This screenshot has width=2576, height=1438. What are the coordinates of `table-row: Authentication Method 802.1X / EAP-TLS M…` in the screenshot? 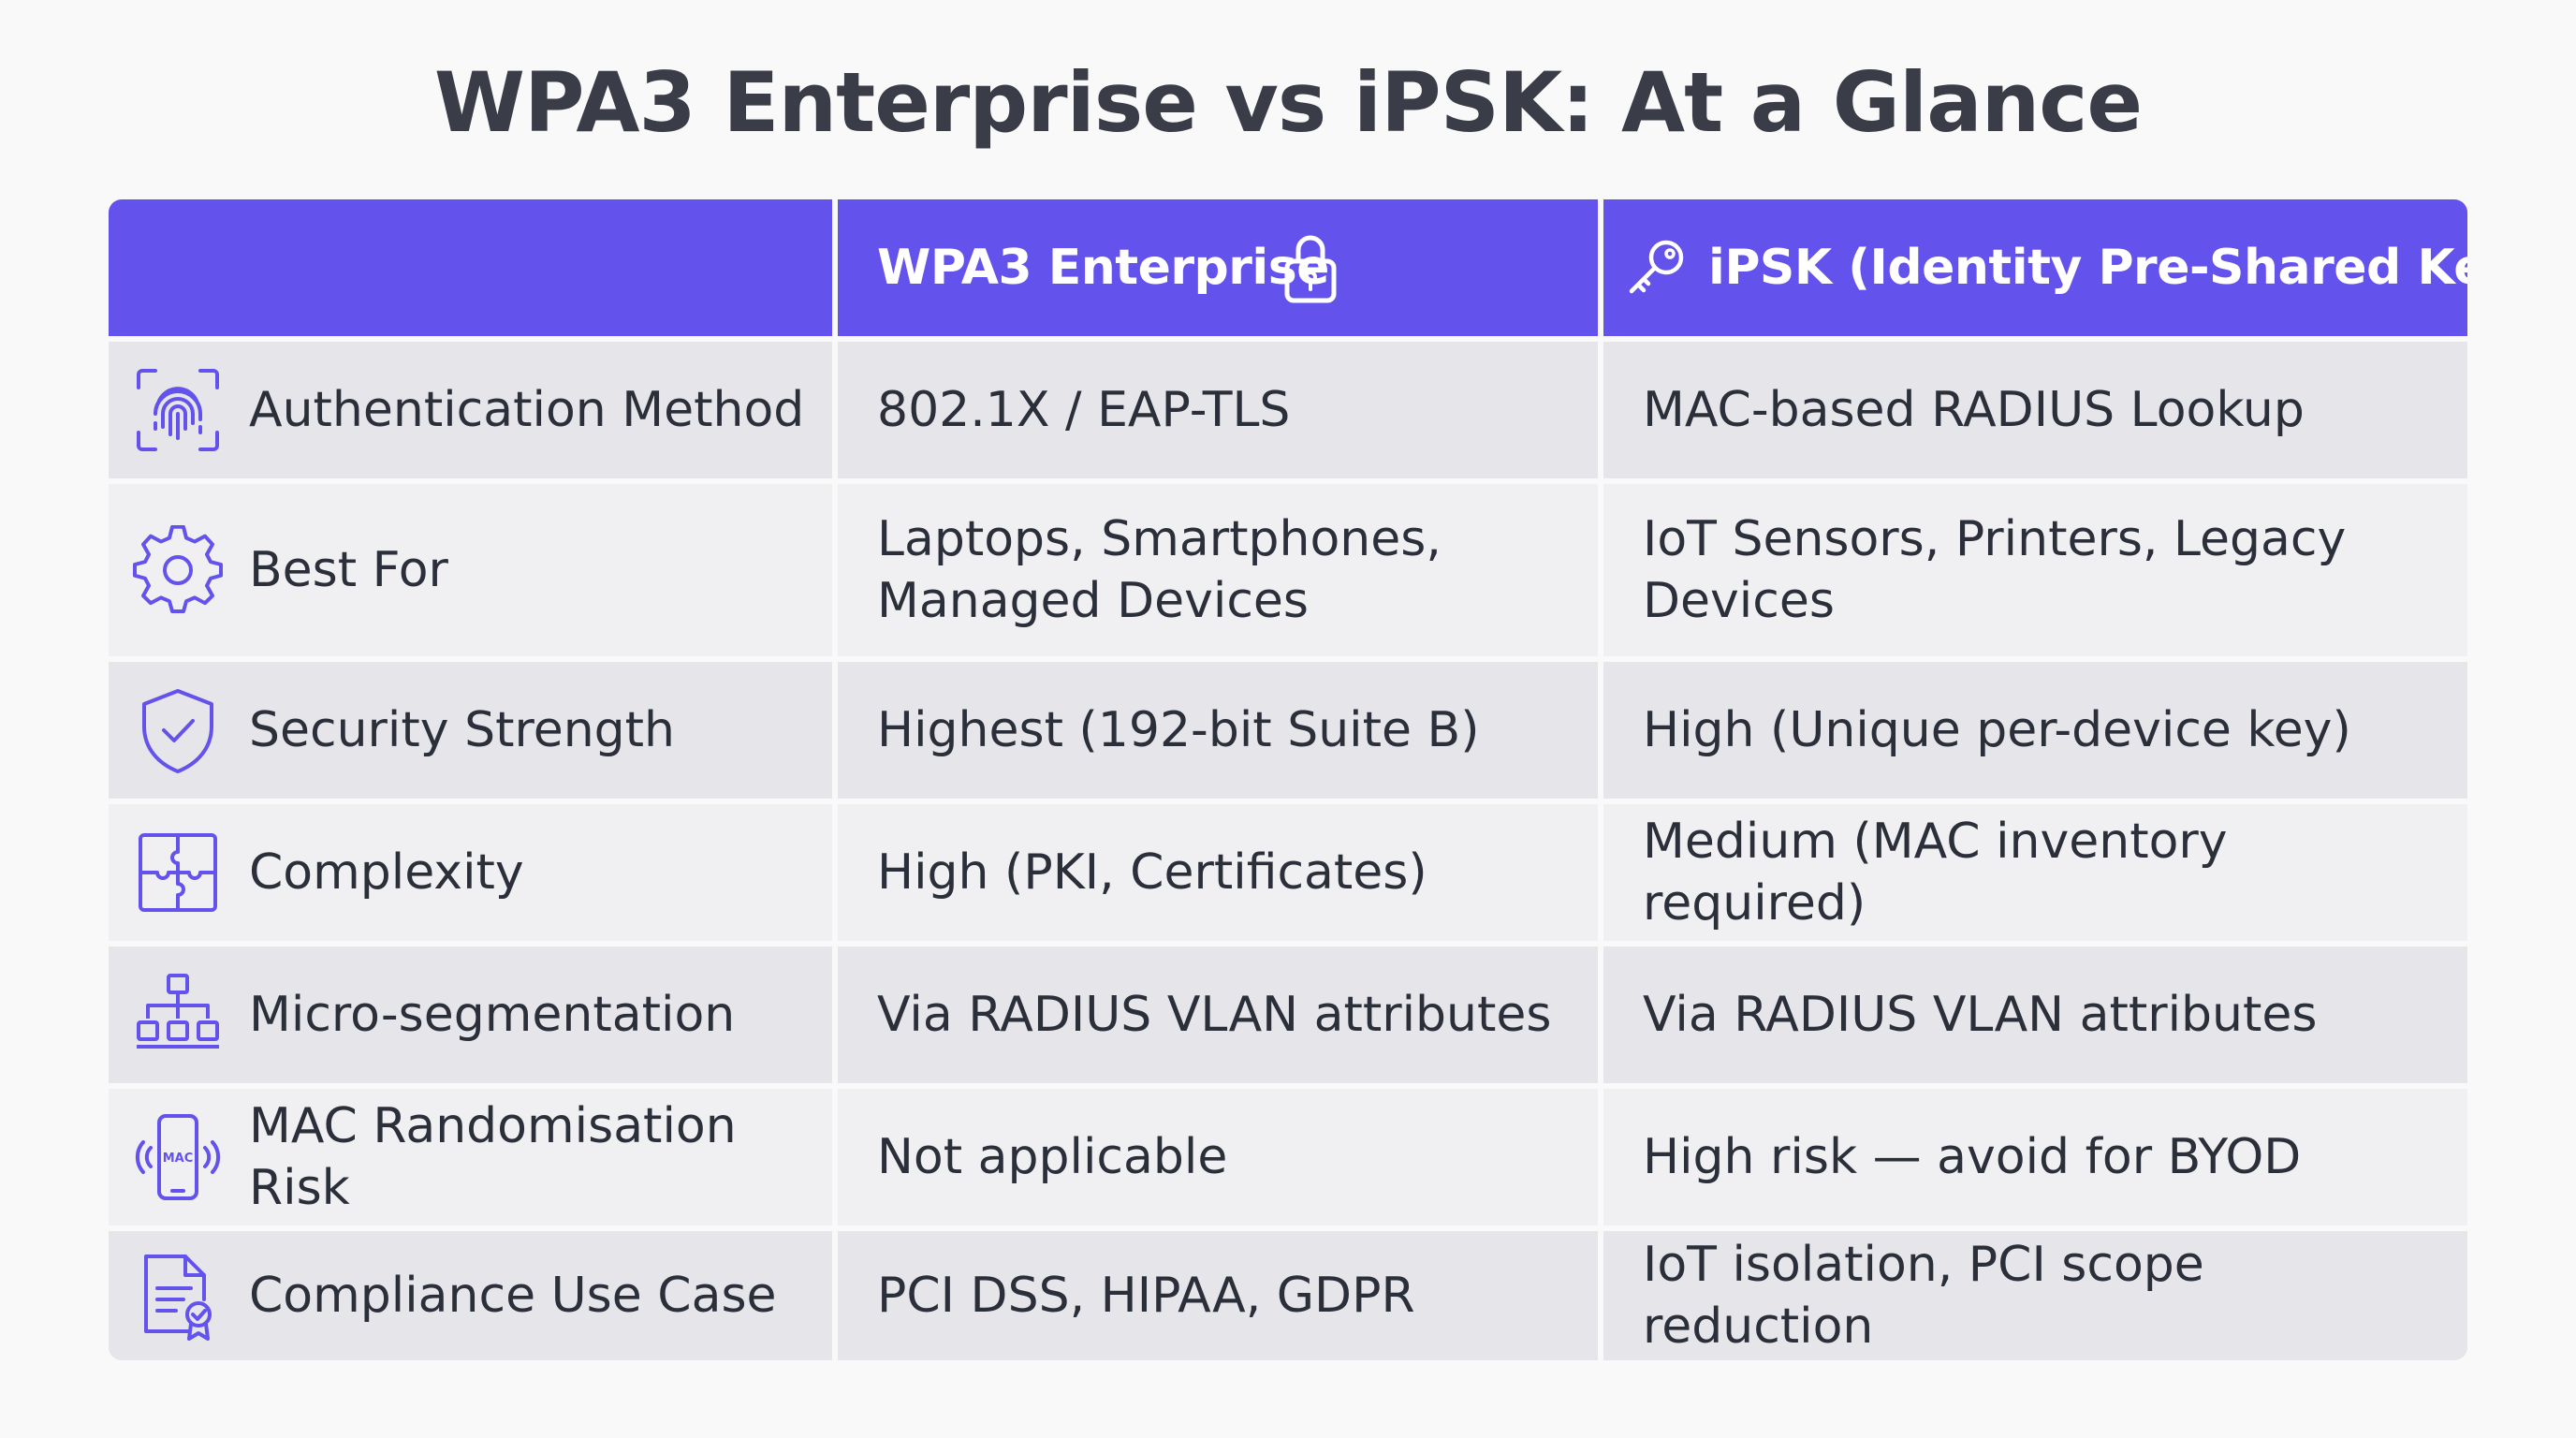 It's located at (1288, 410).